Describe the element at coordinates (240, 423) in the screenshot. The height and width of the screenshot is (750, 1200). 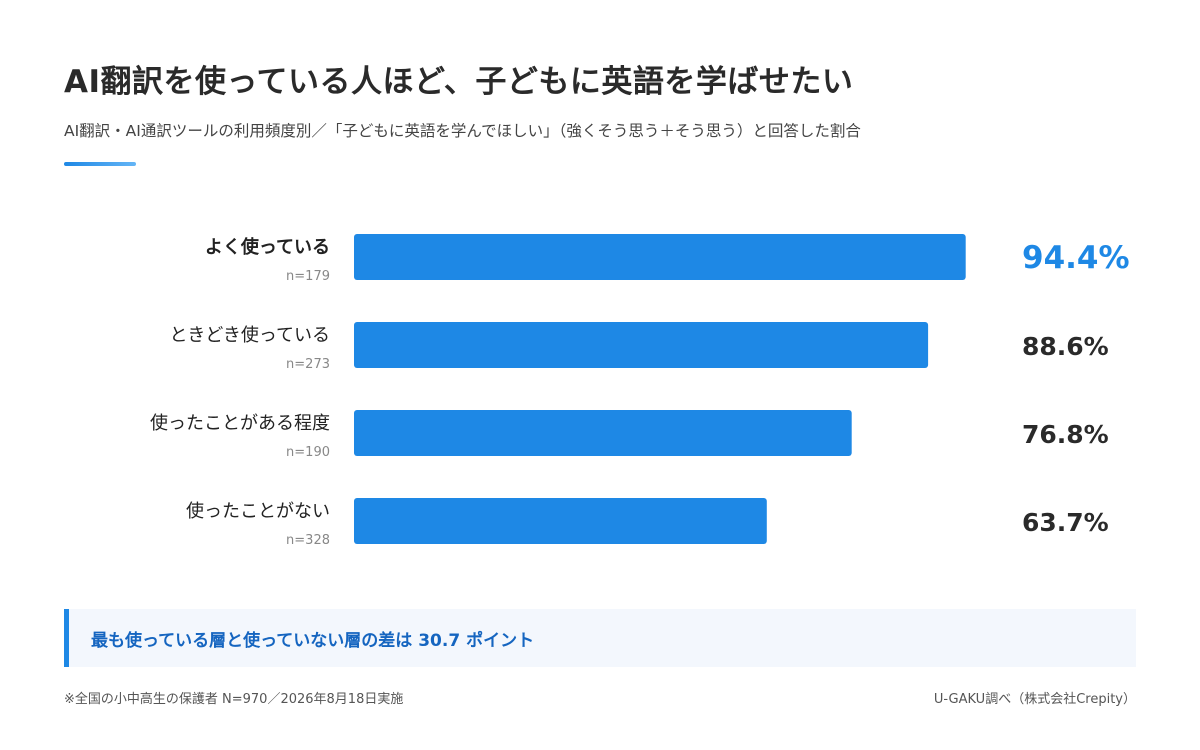
I see `category-label-3: 使ったことがある程度` at that location.